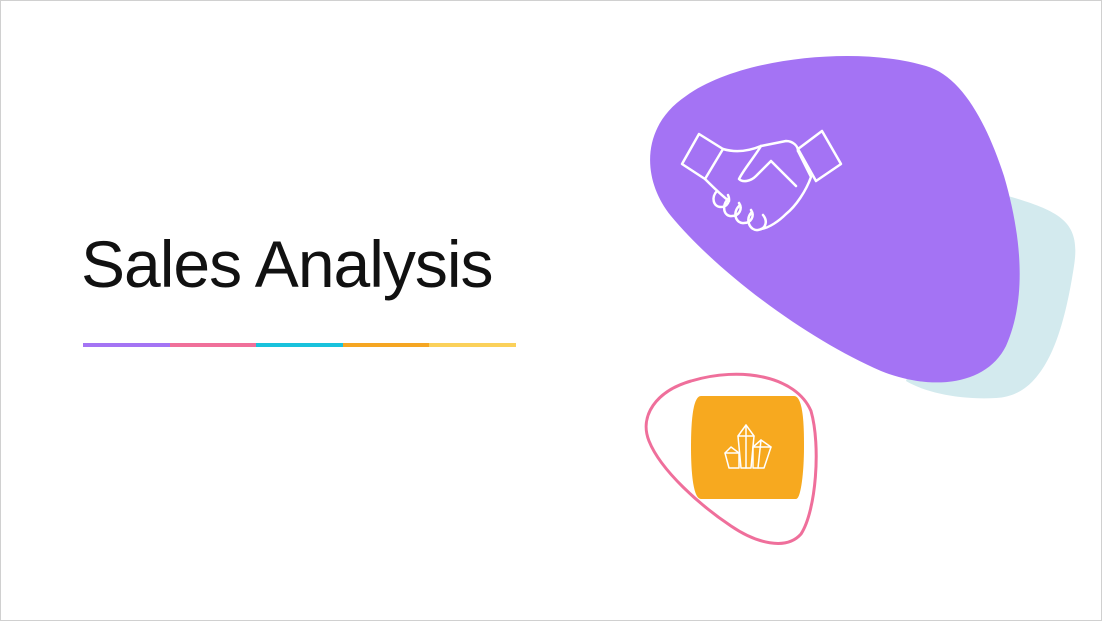 This screenshot has height=621, width=1102. What do you see at coordinates (287, 264) in the screenshot?
I see `slide-title: Sales Analysis` at bounding box center [287, 264].